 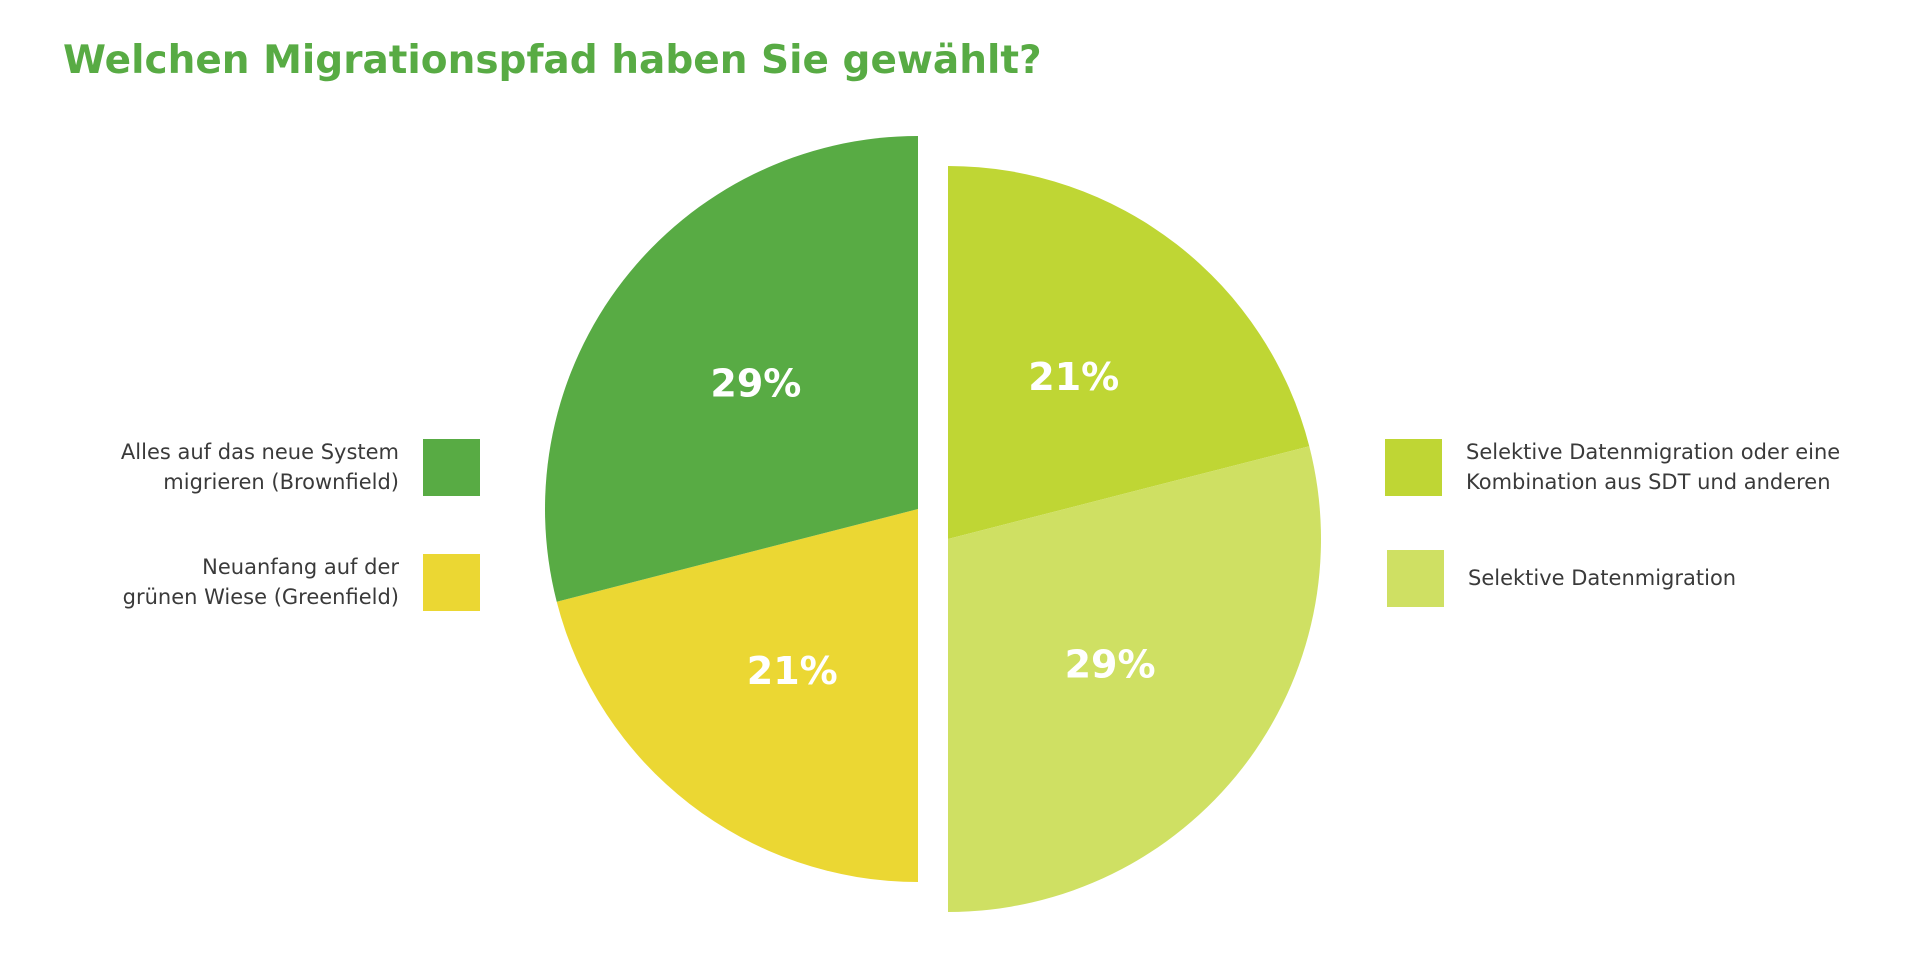 What do you see at coordinates (1073, 377) in the screenshot?
I see `slice-value-label-sdt-combination: 21%` at bounding box center [1073, 377].